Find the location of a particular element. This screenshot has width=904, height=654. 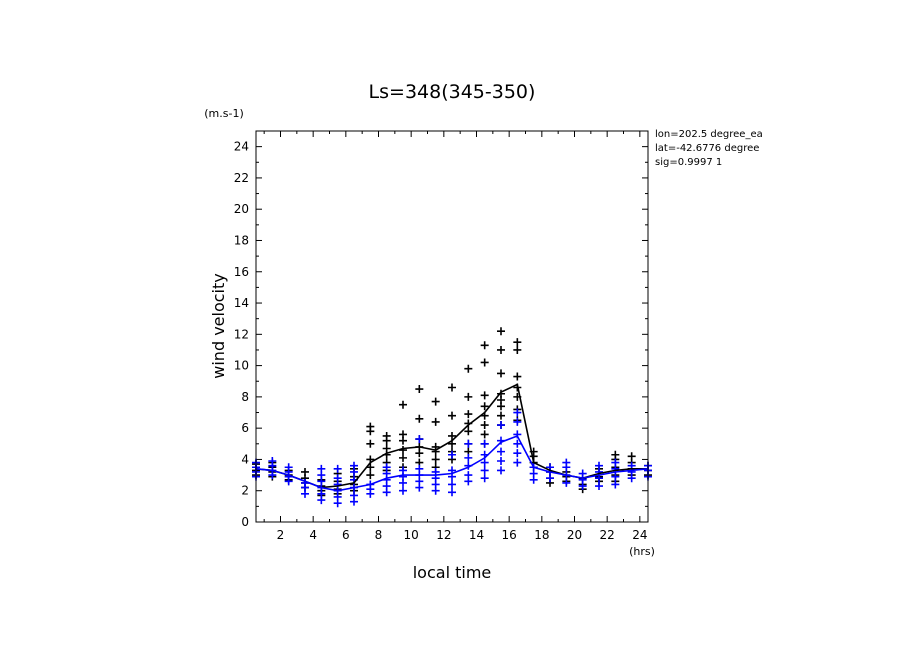

x-axis-title: local time is located at coordinates (452, 572).